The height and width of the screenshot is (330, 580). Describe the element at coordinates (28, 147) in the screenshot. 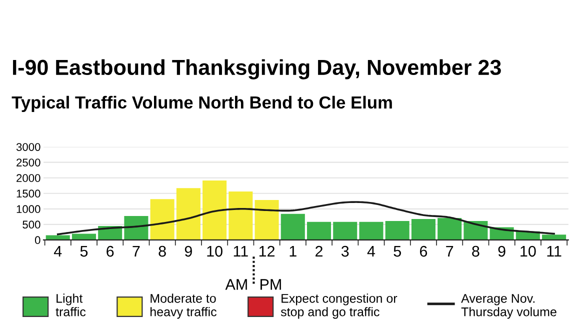

I see `y-tick-label: 3000` at that location.